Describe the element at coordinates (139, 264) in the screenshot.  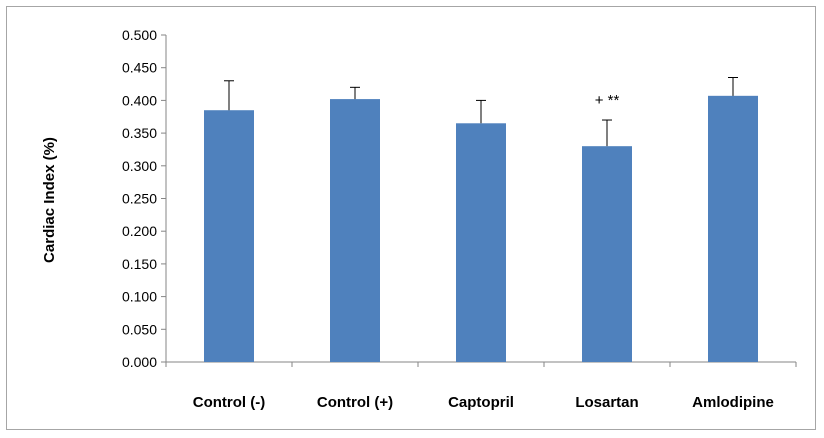
I see `y-tick-label: 0.150` at that location.